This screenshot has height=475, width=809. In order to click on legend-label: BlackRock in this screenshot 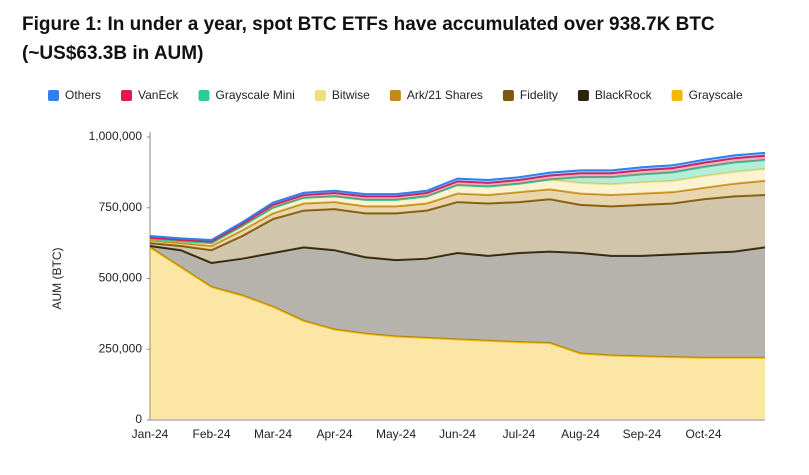, I will do `click(624, 95)`.